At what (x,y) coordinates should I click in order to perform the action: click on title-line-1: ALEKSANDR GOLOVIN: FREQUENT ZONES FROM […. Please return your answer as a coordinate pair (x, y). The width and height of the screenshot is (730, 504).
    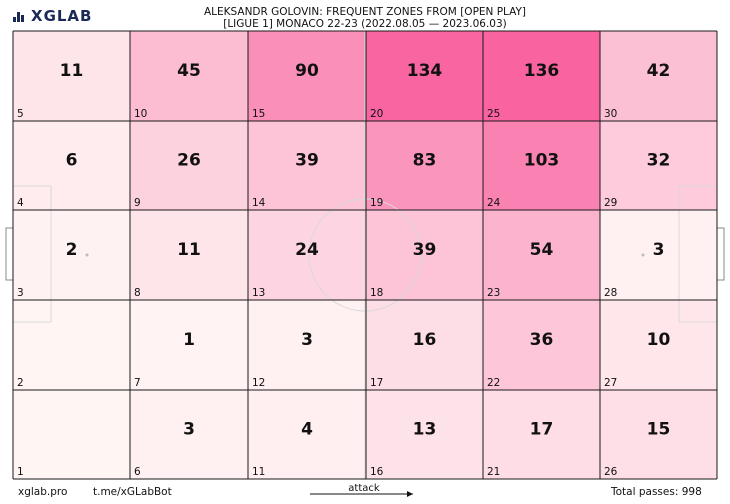
    Looking at the image, I should click on (365, 12).